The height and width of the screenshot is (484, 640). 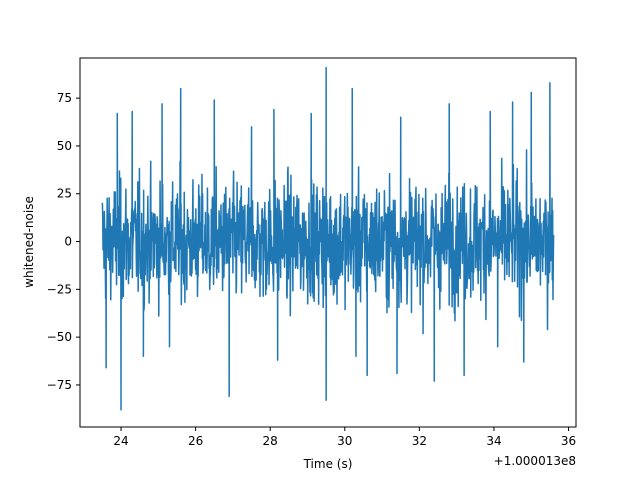 I want to click on x-axis: 24 26 28 30 32 34 36, so click(x=344, y=437).